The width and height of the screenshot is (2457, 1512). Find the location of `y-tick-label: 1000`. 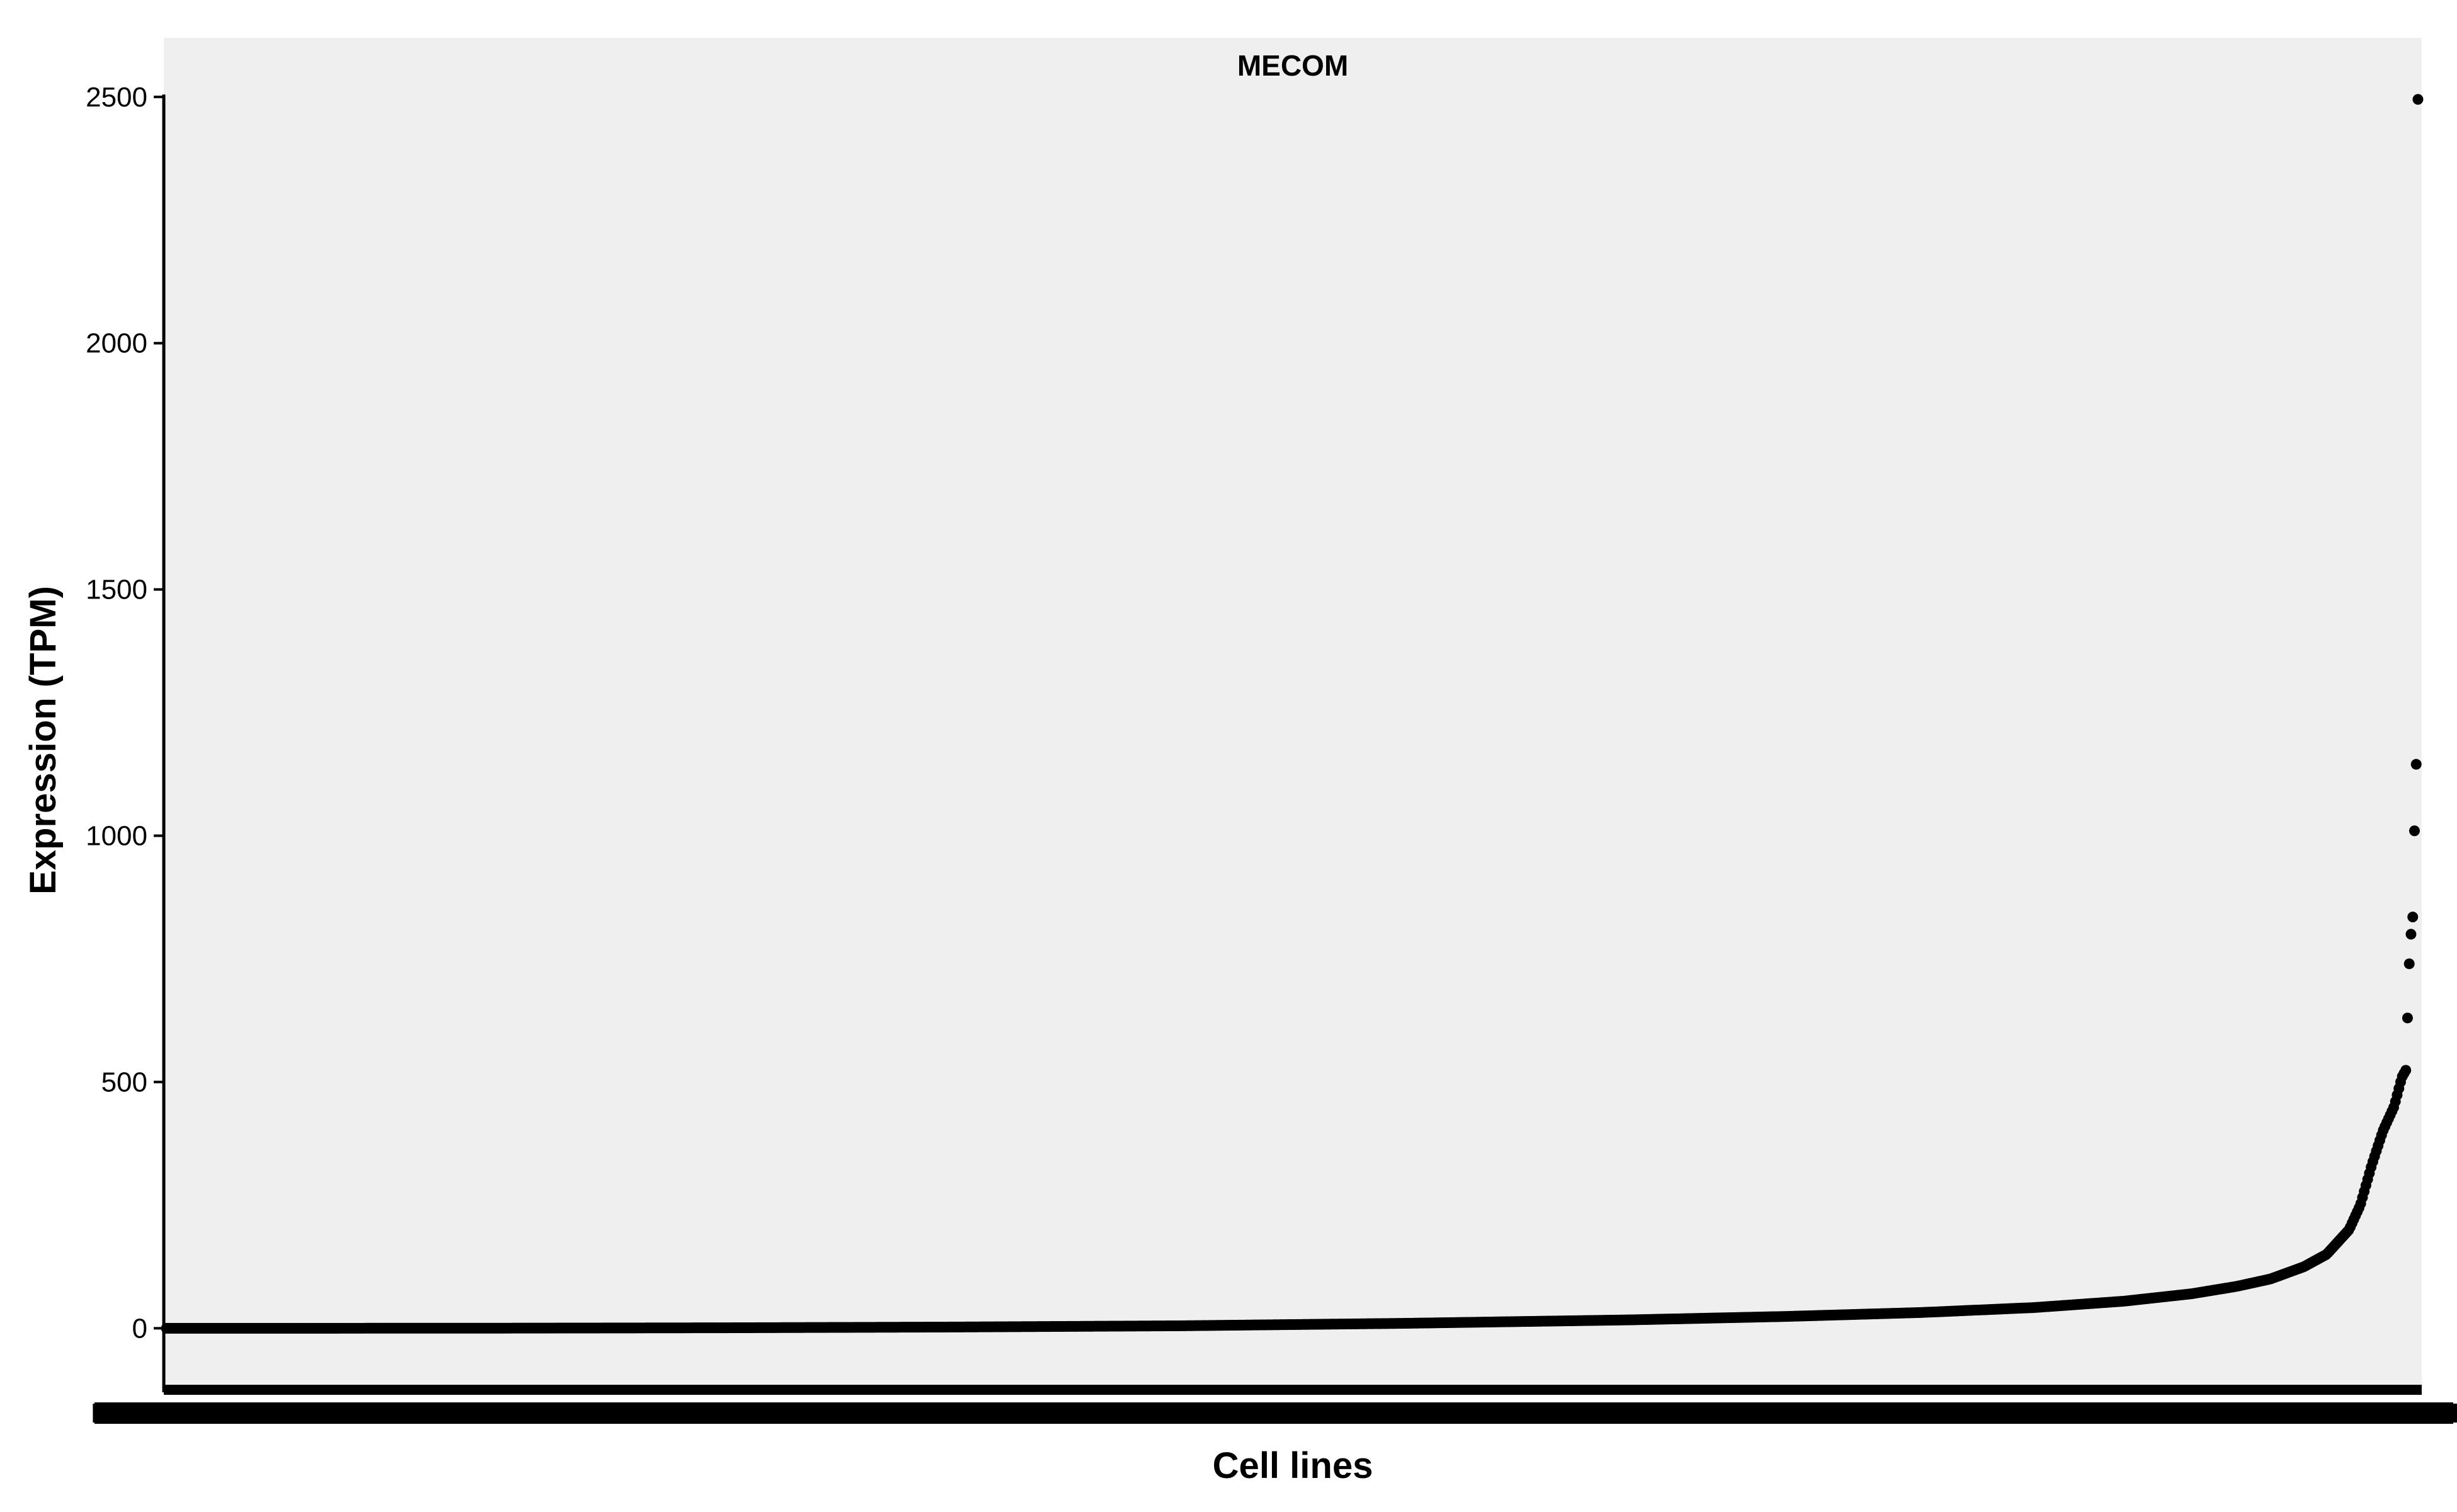

y-tick-label: 1000 is located at coordinates (116, 836).